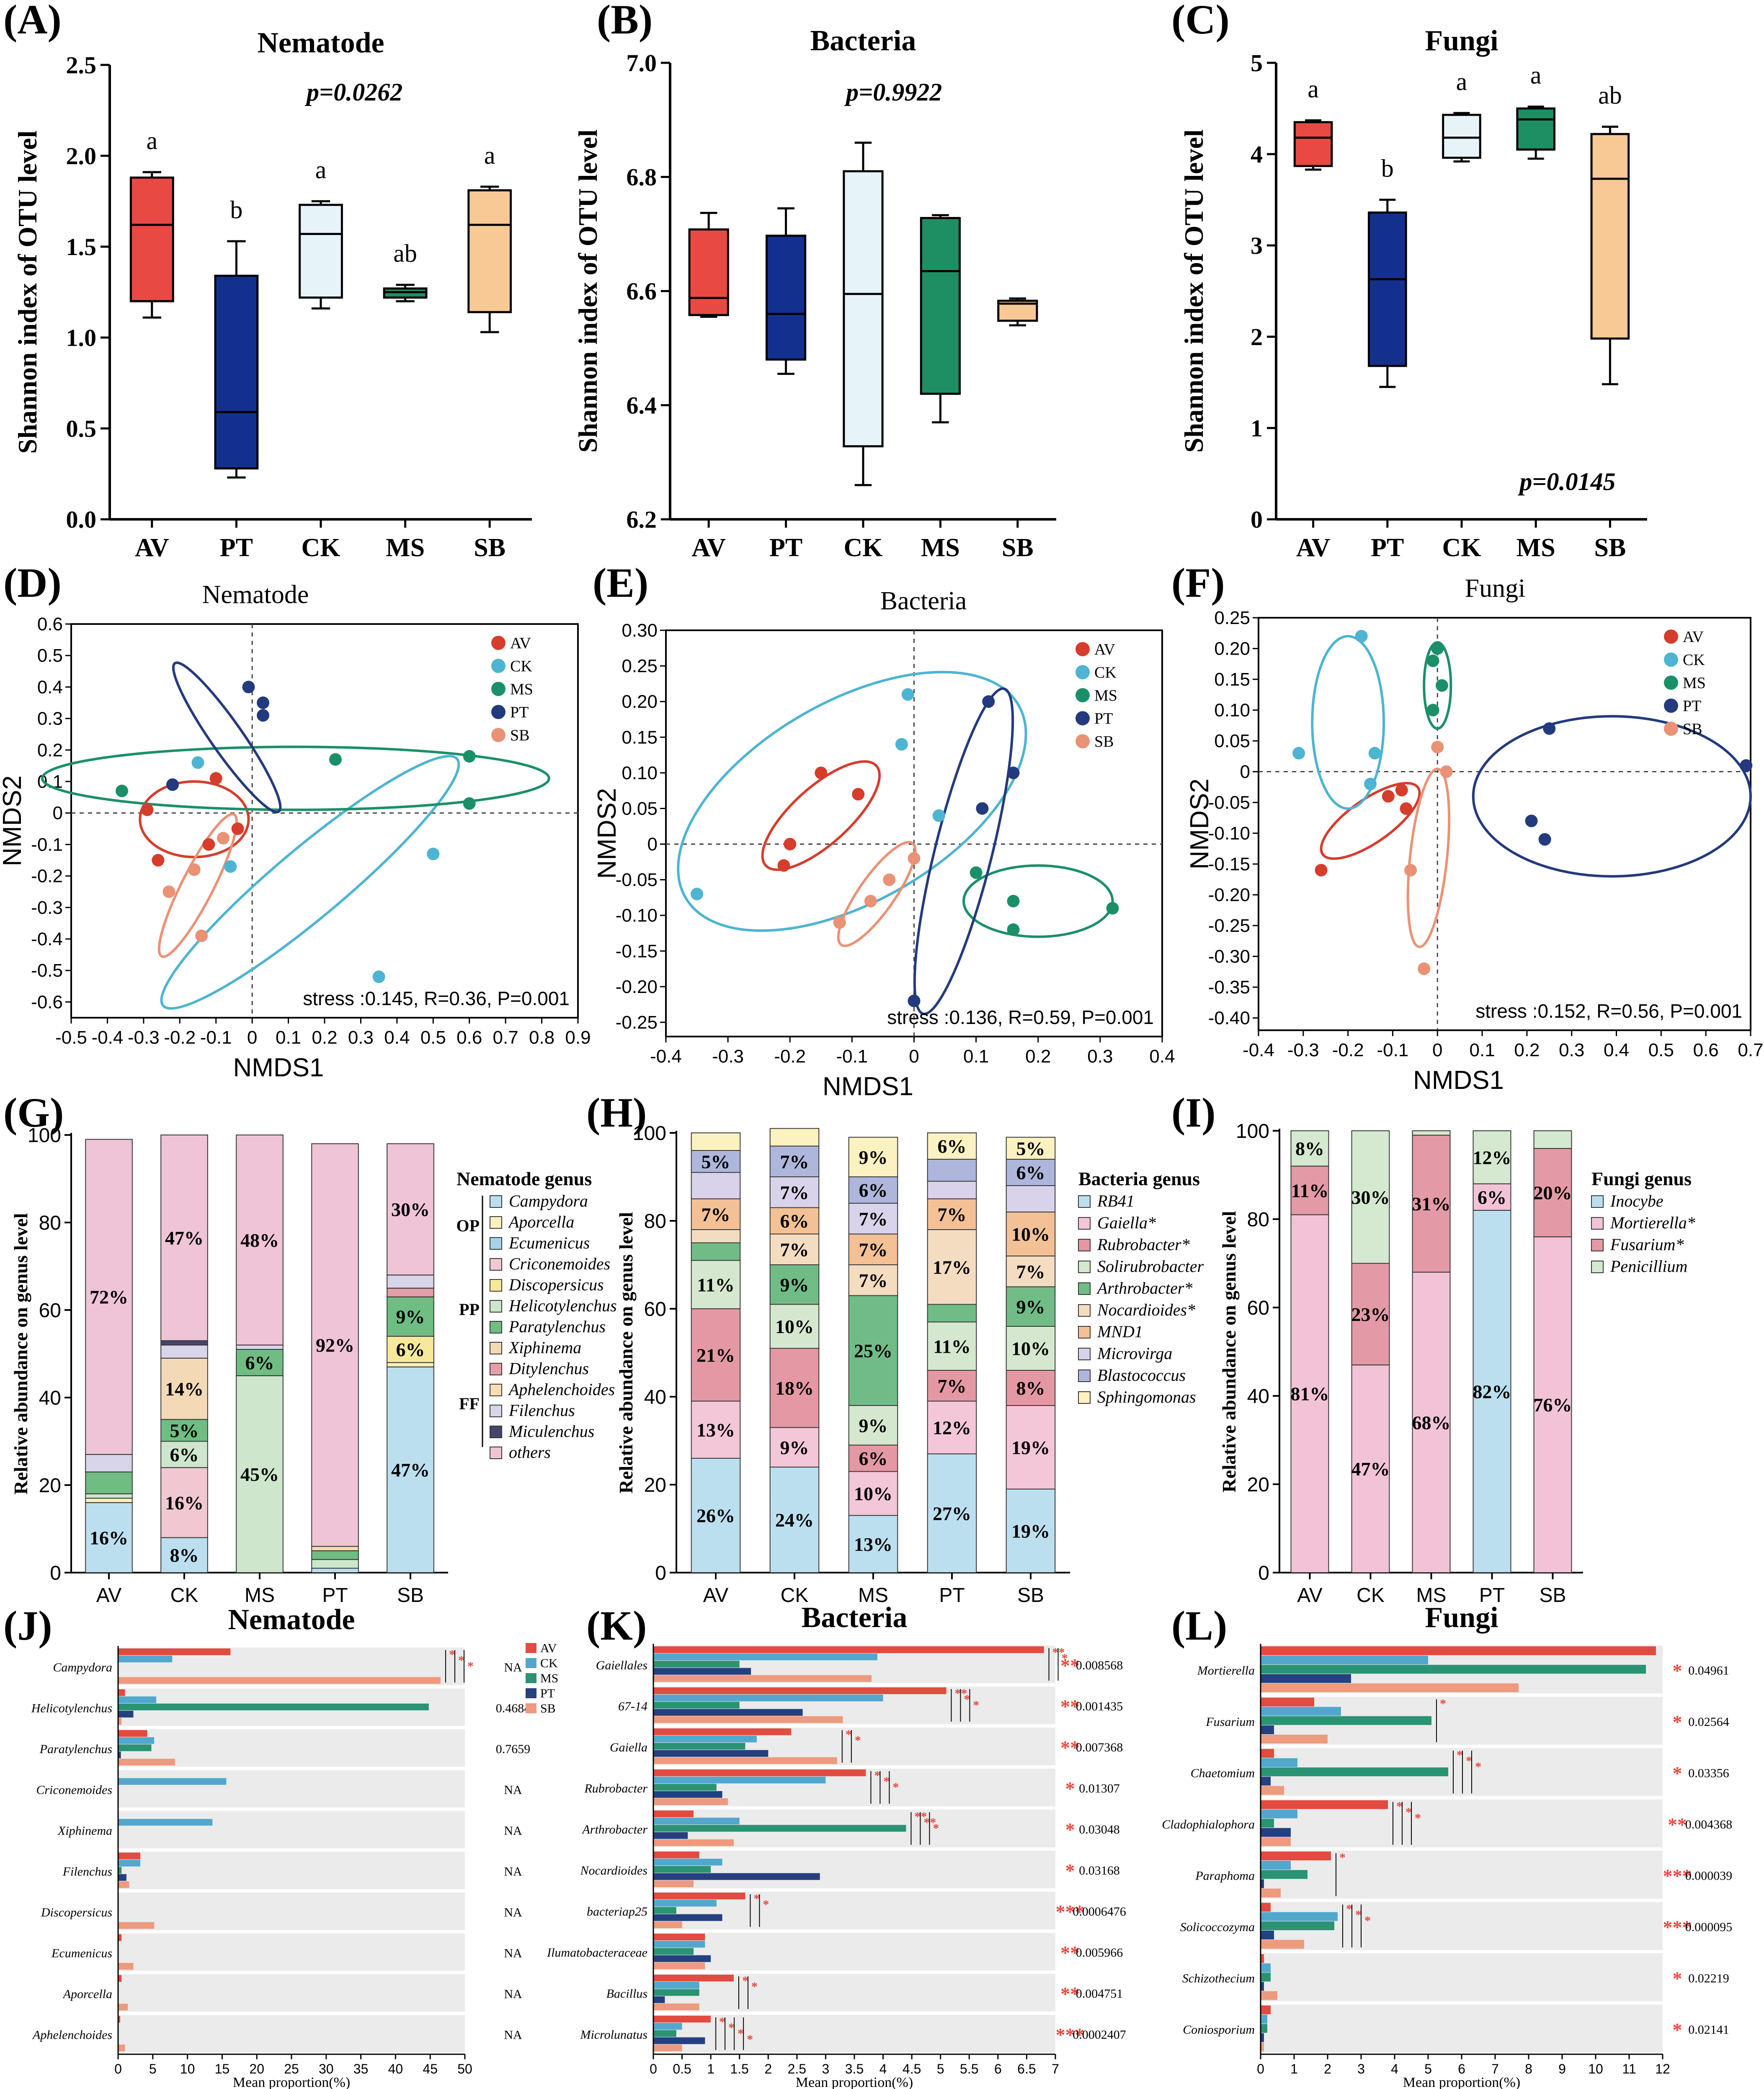 Image resolution: width=1764 pixels, height=2089 pixels. What do you see at coordinates (324, 1038) in the screenshot?
I see `x-tick-label-D: 0.2` at bounding box center [324, 1038].